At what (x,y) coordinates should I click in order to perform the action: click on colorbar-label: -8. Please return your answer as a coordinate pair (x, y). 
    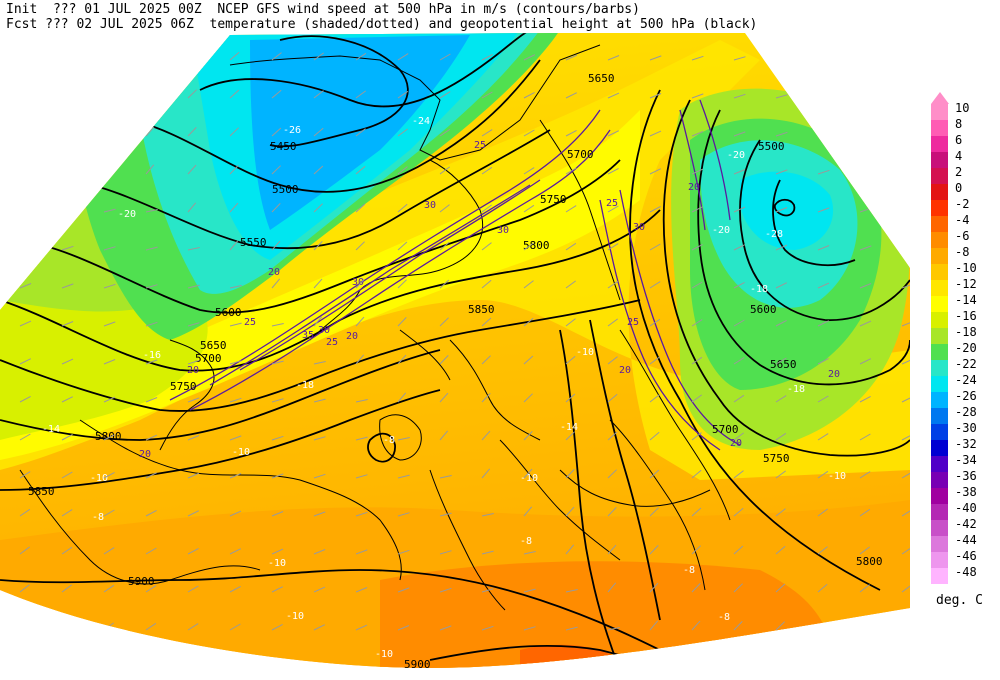
    Looking at the image, I should click on (962, 252).